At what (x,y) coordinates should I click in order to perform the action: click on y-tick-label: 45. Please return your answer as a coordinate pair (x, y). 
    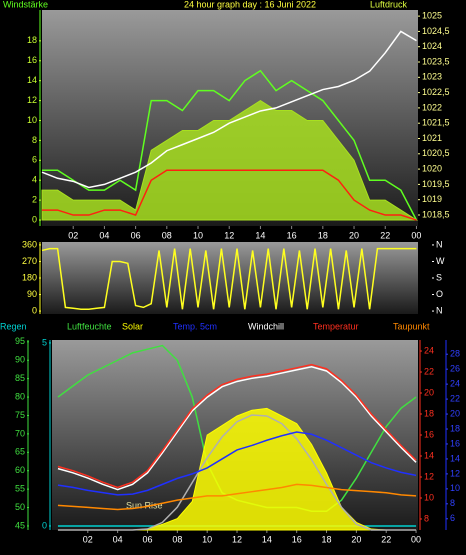
    Looking at the image, I should click on (20, 525).